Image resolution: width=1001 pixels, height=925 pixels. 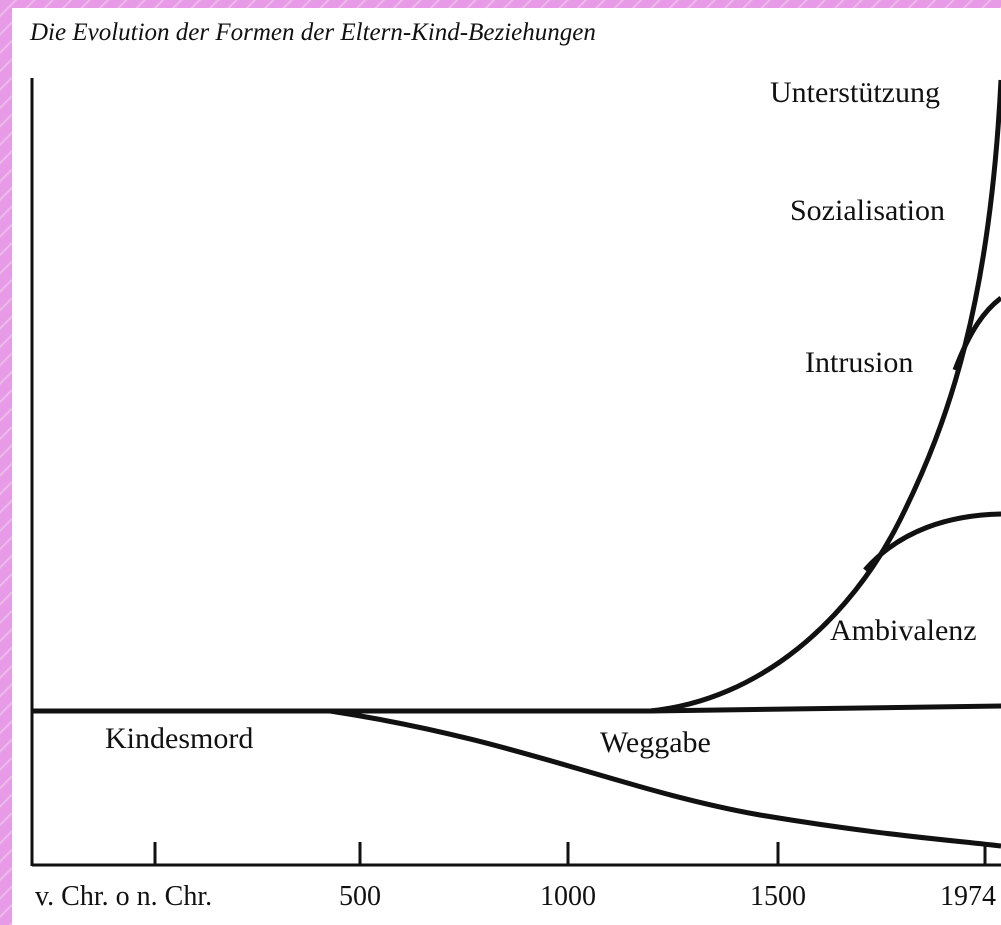 What do you see at coordinates (516, 708) in the screenshot?
I see `kindesmord-curve` at bounding box center [516, 708].